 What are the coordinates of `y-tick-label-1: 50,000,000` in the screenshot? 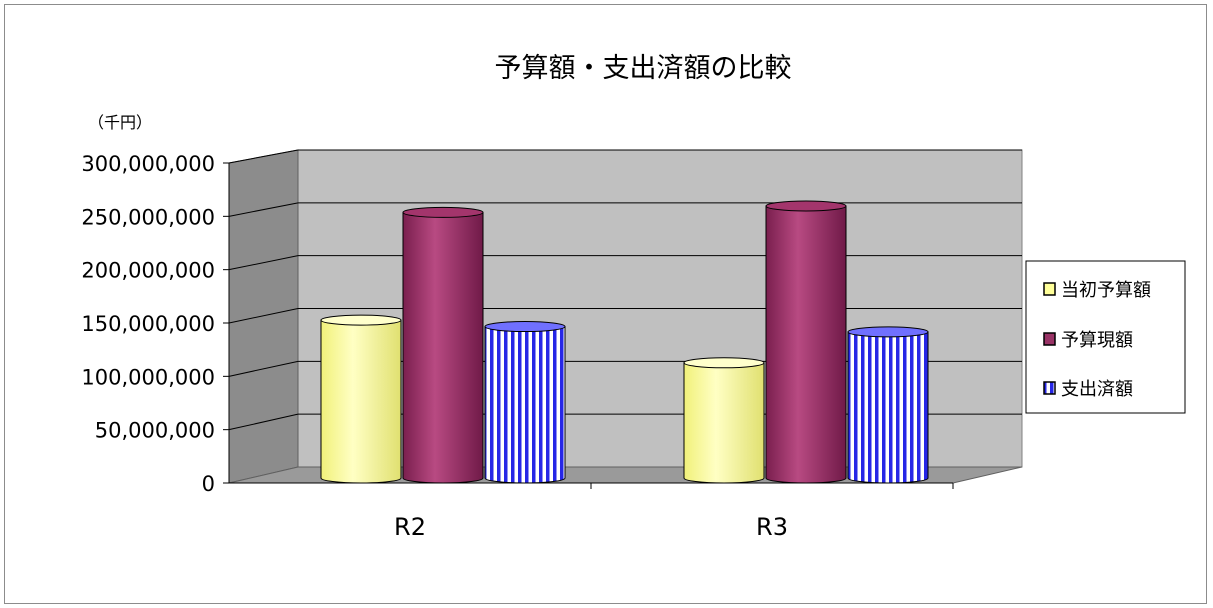 It's located at (155, 431).